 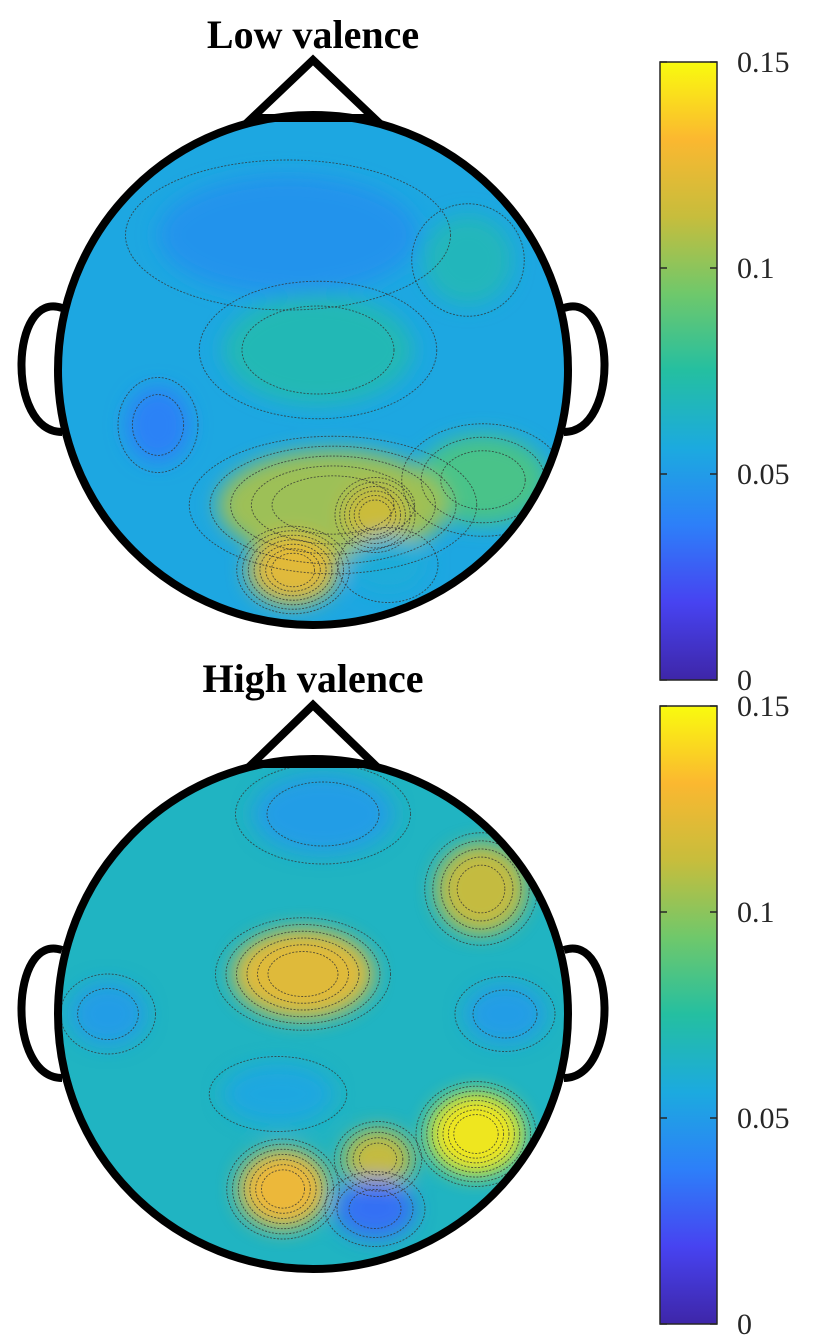 What do you see at coordinates (724, 371) in the screenshot?
I see `colorbar: 0 0.05 0.1 0.15` at bounding box center [724, 371].